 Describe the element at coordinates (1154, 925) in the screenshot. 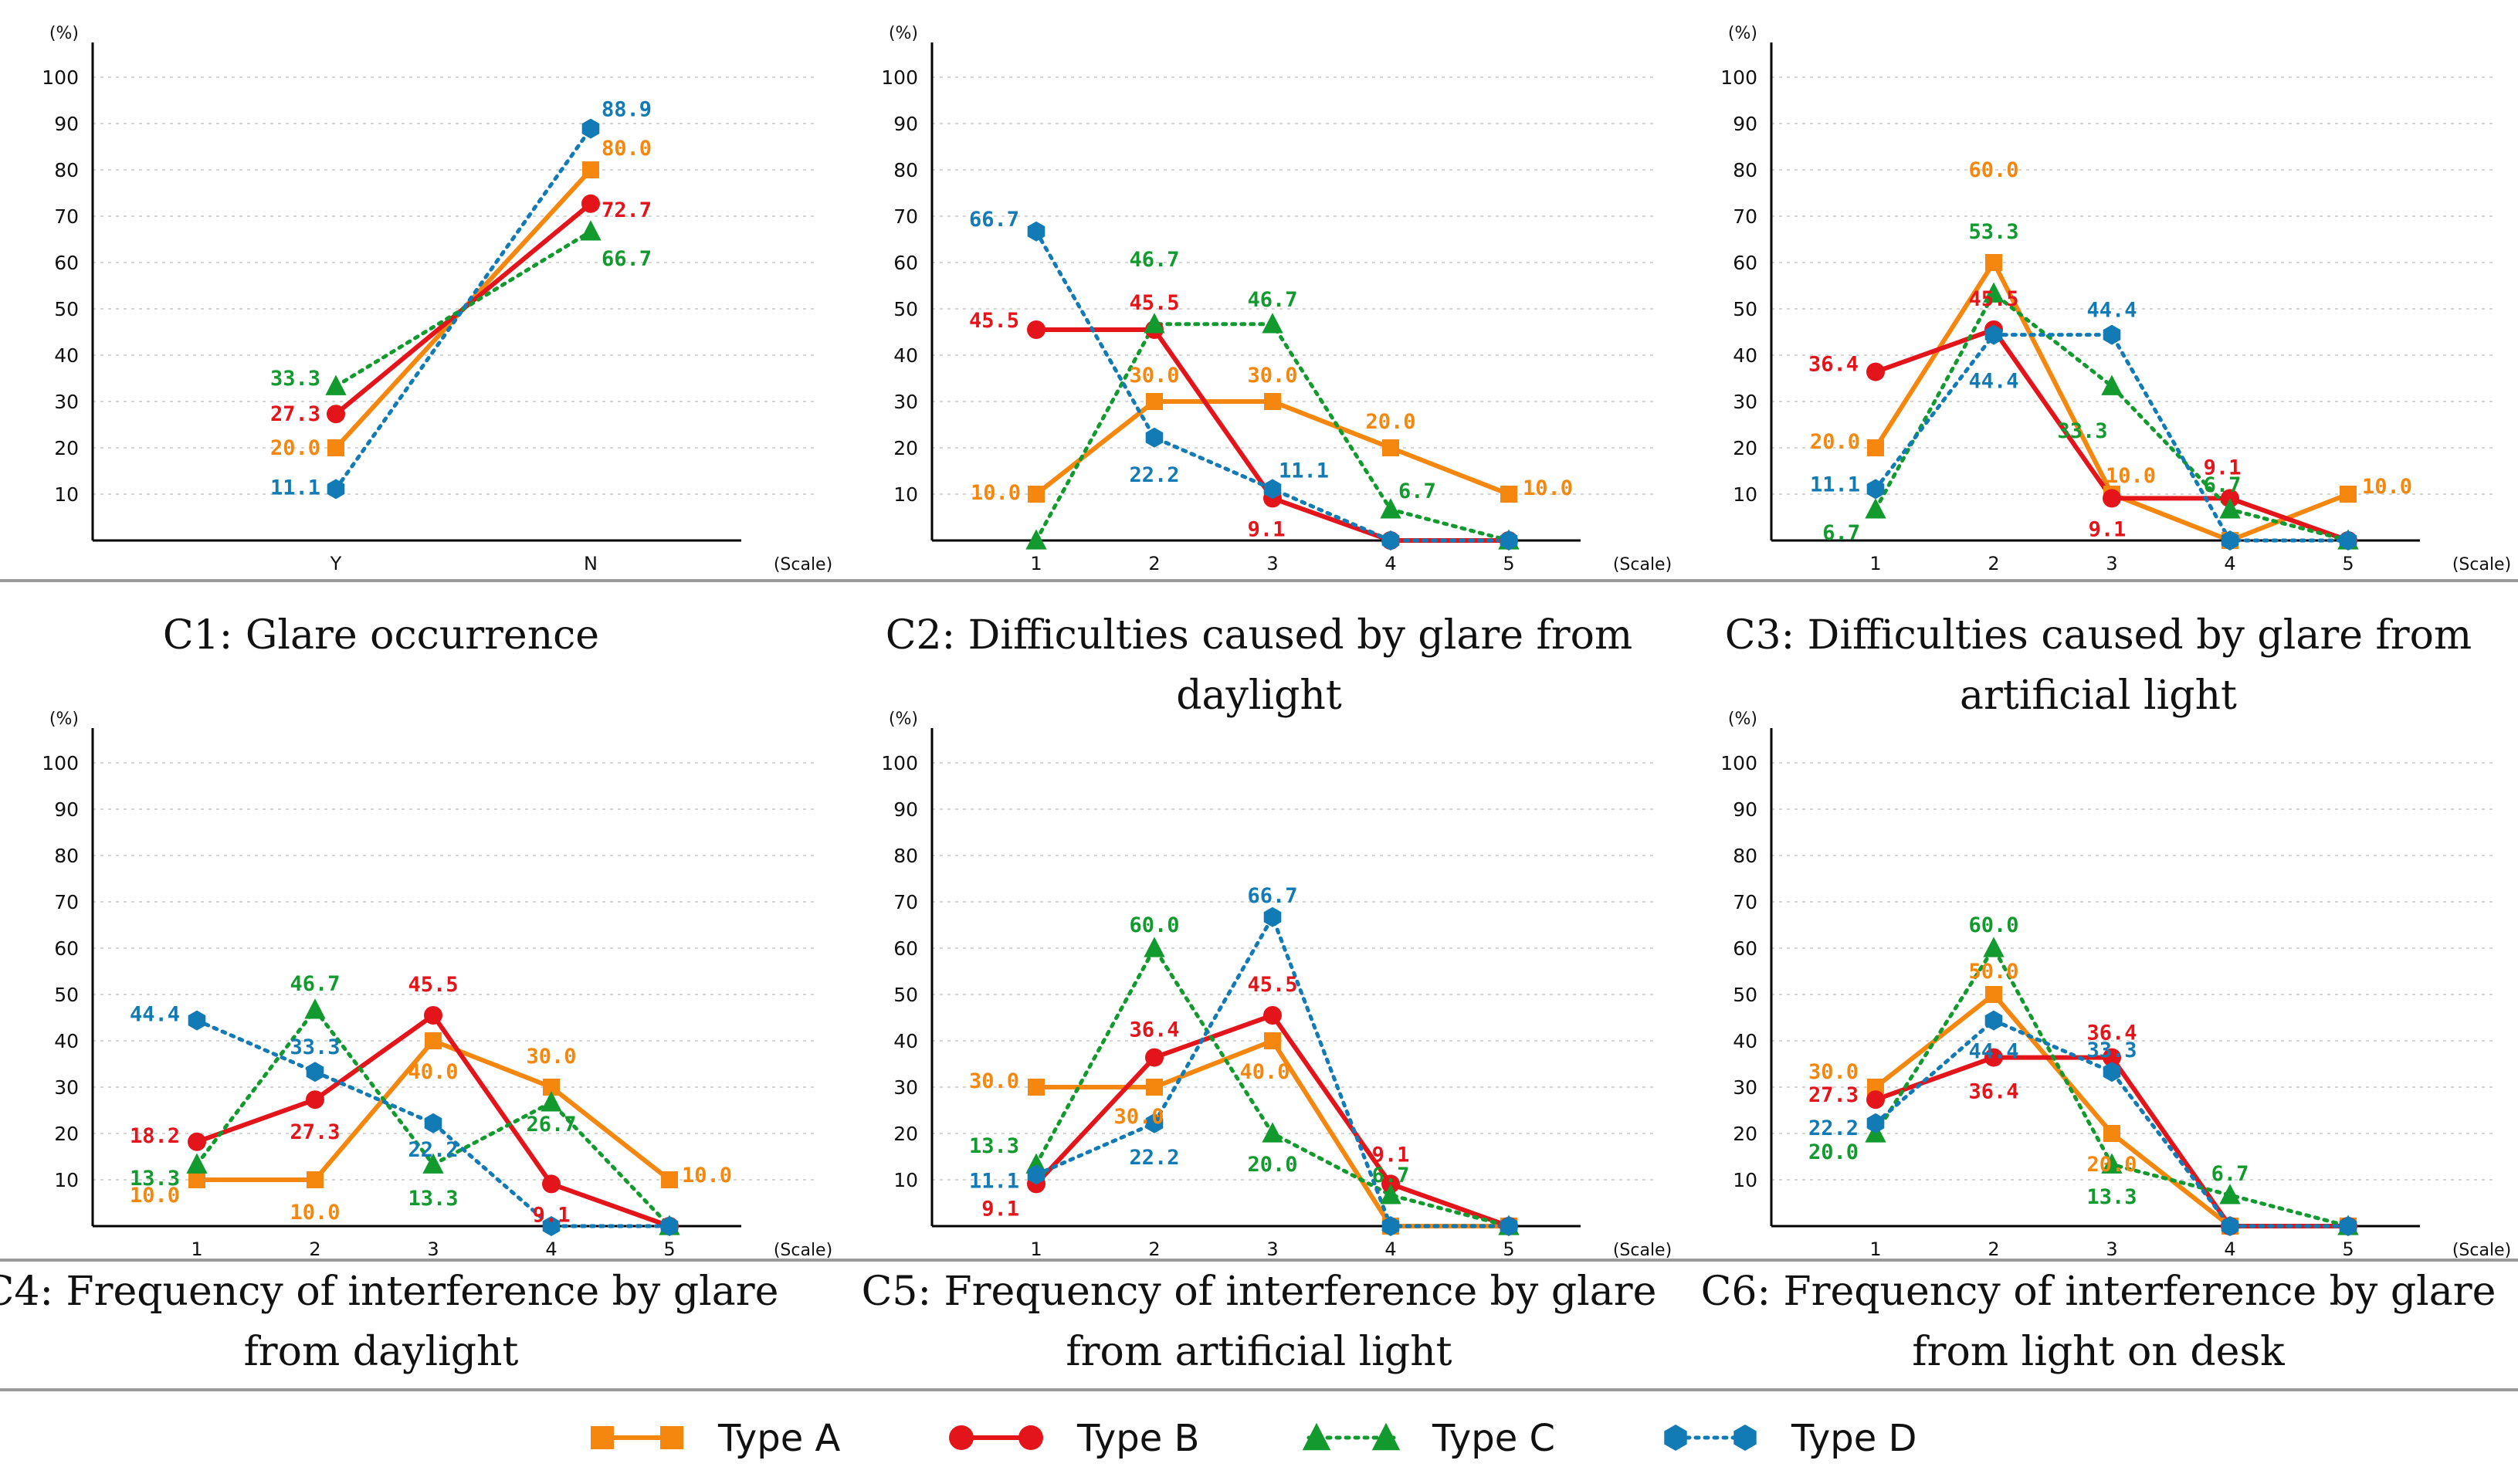

I see `data-label: 60.0` at that location.